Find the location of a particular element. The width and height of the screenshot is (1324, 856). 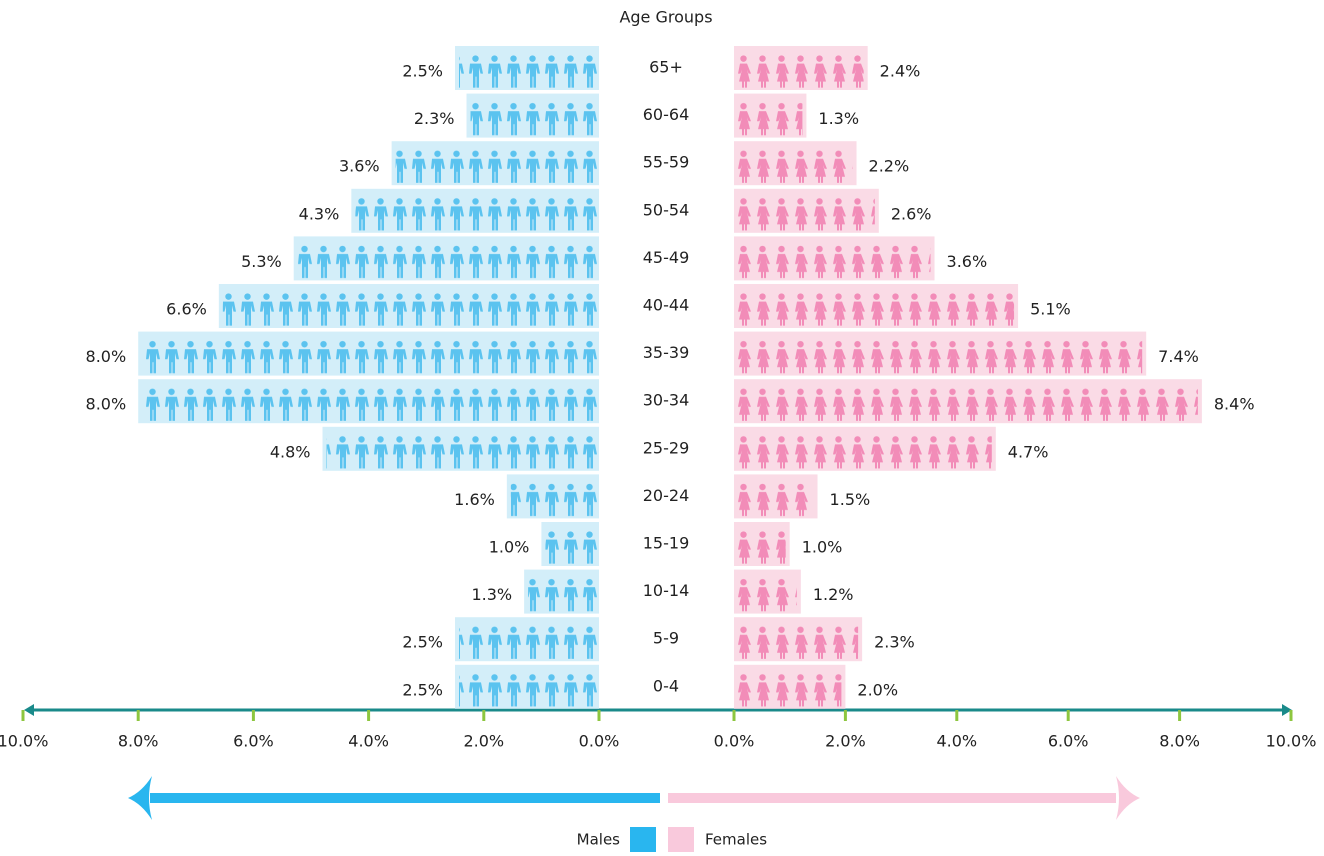

category-label: 30-34 is located at coordinates (666, 400).